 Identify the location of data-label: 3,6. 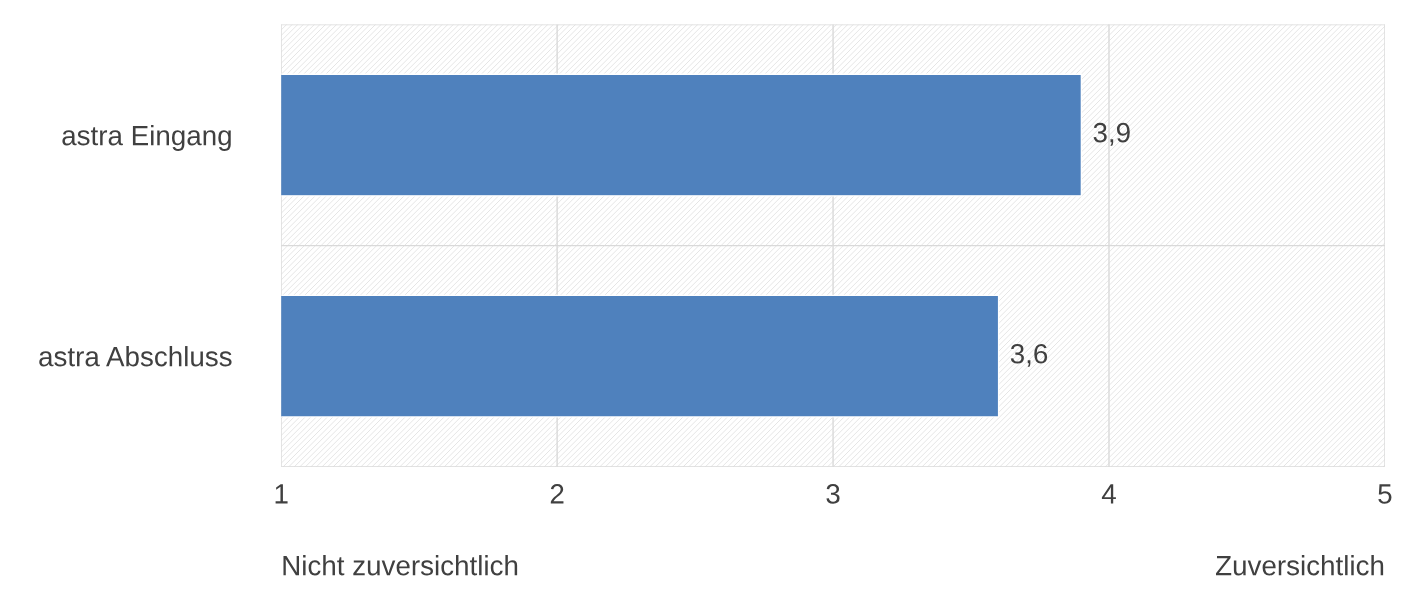
(1029, 355).